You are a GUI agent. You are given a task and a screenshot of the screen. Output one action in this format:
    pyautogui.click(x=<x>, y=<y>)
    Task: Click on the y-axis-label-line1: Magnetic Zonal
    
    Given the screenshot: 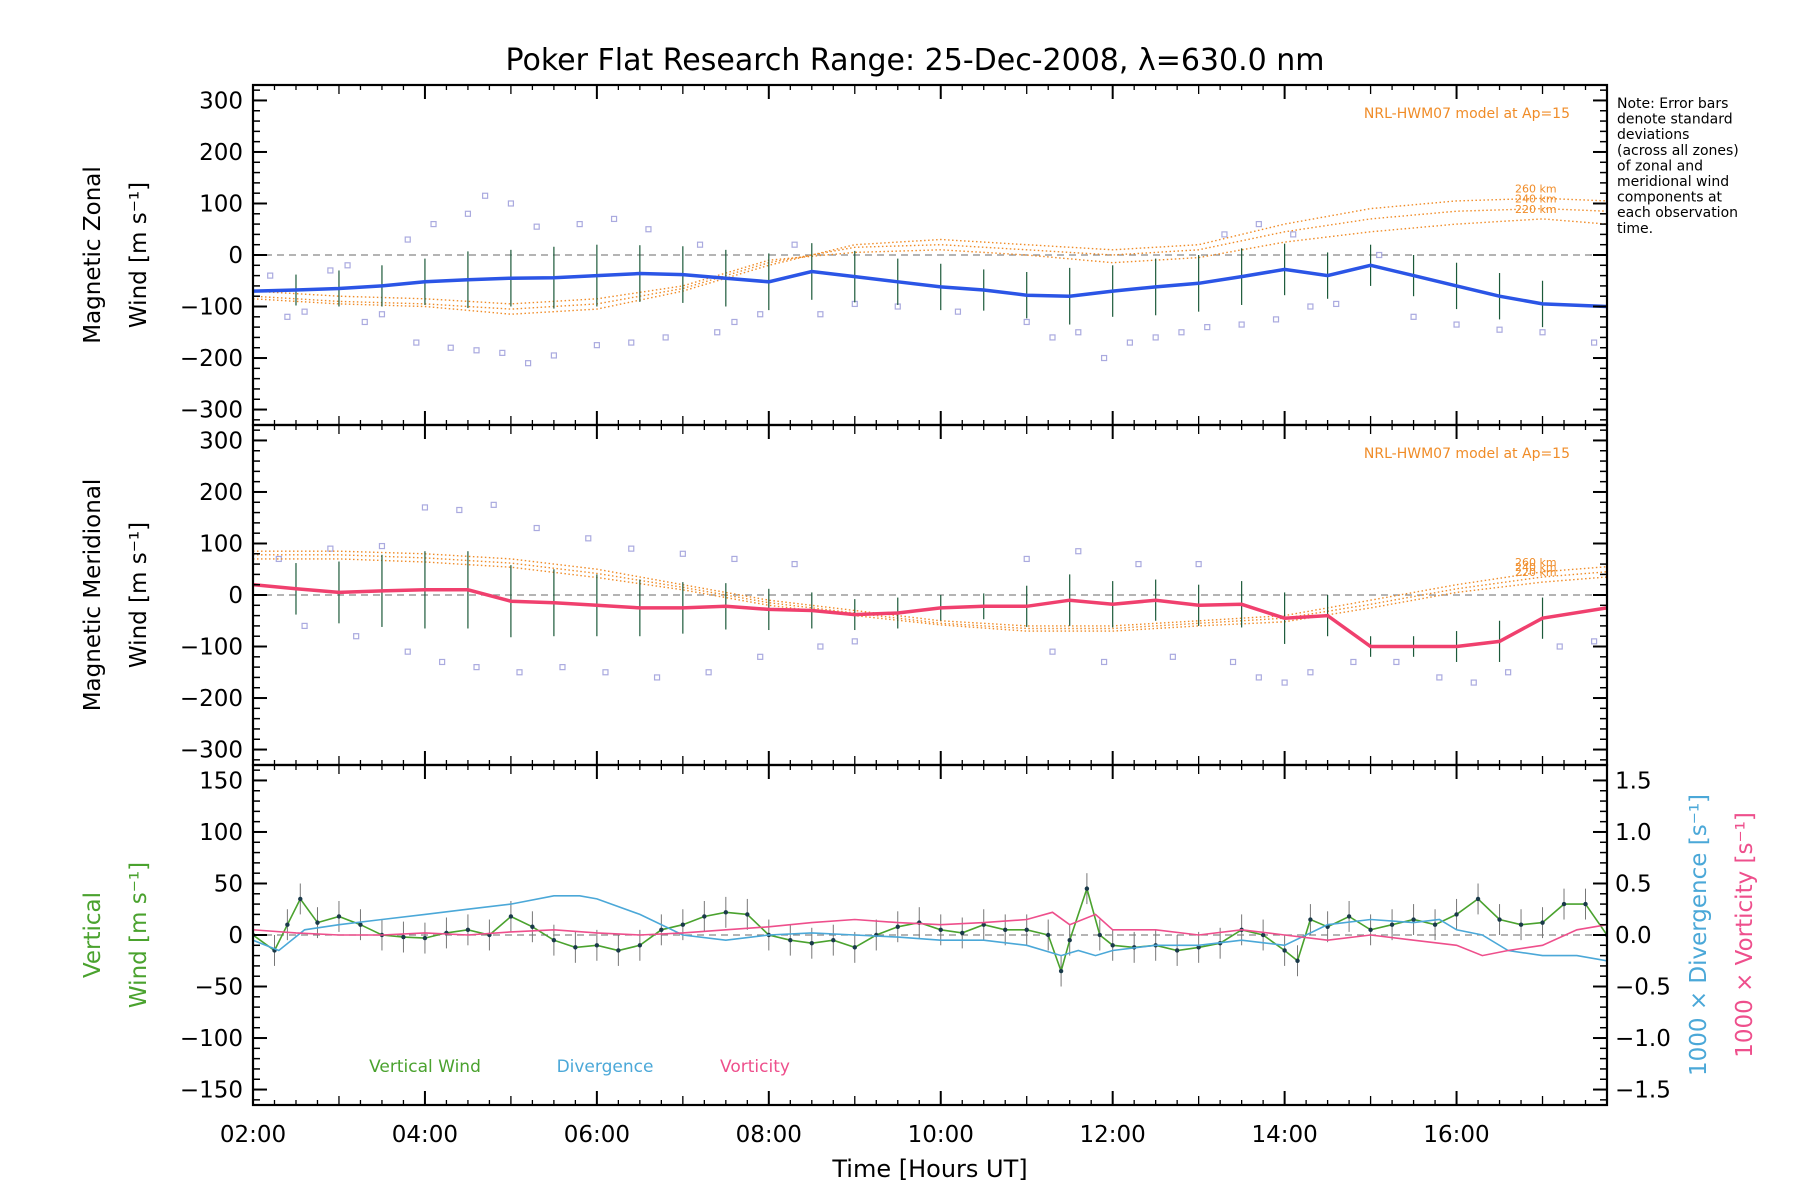 What is the action you would take?
    pyautogui.click(x=93, y=255)
    